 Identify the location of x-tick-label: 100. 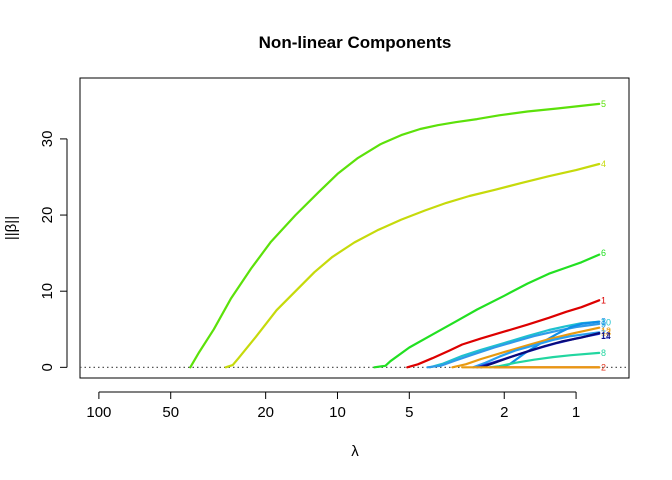
(98, 412).